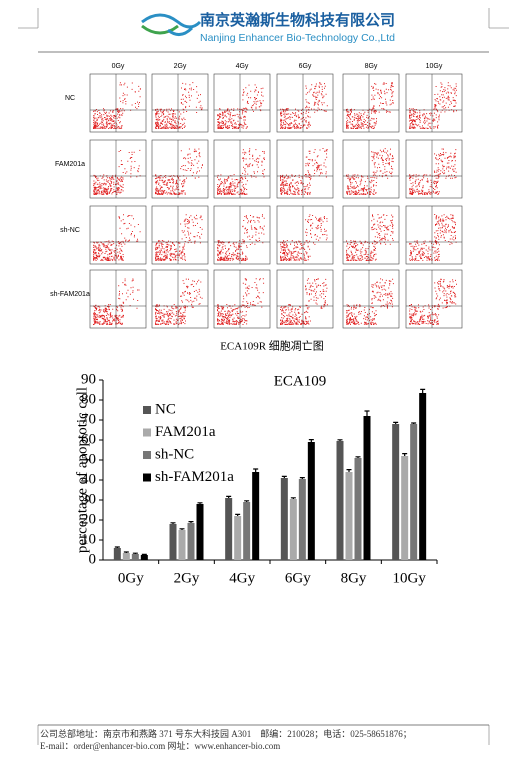 Image resolution: width=527 pixels, height=780 pixels. I want to click on legend-label: sh-FAM201a, so click(194, 477).